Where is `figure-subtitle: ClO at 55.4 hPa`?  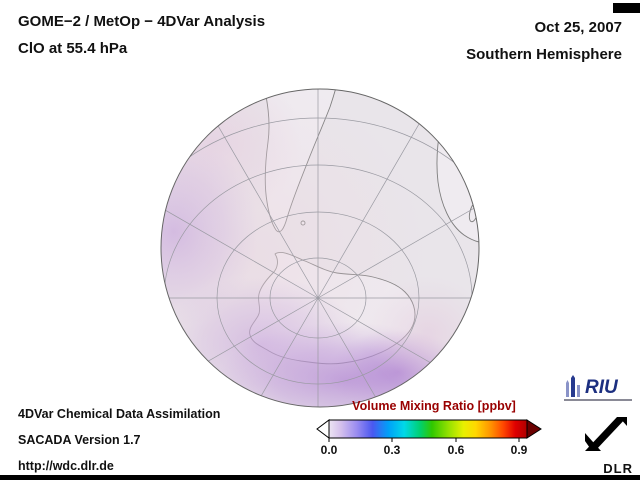 figure-subtitle: ClO at 55.4 hPa is located at coordinates (73, 48).